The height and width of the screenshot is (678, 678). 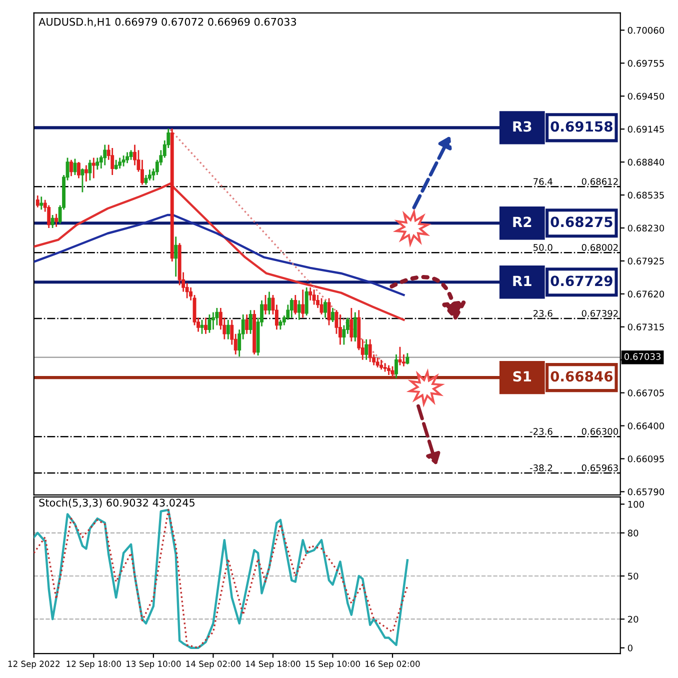 I want to click on text: 23.6 0.67392, so click(x=575, y=313).